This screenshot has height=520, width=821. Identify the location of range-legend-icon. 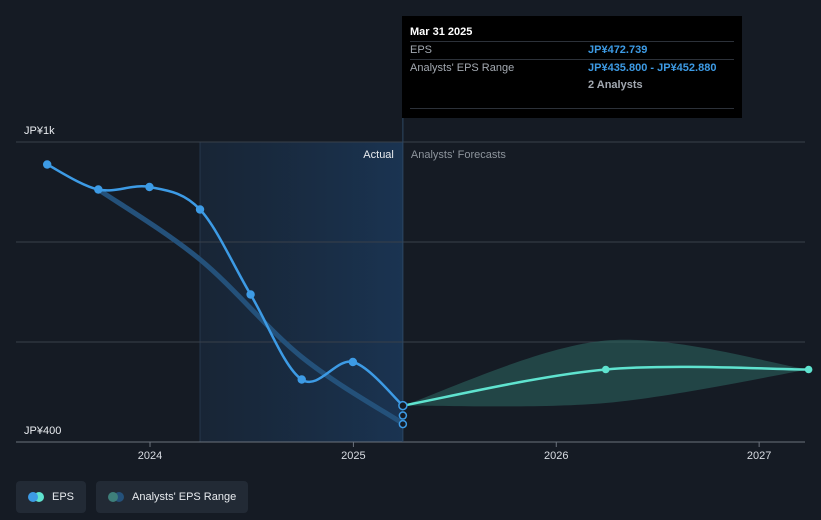
(116, 497).